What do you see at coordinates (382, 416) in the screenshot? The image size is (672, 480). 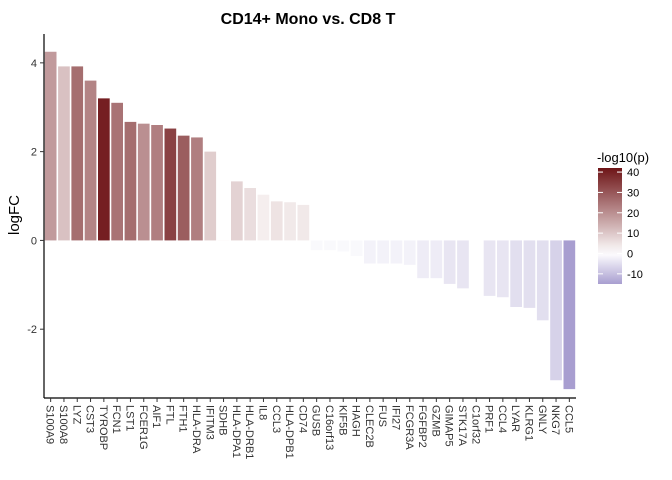 I see `x-tick-label: FUS` at bounding box center [382, 416].